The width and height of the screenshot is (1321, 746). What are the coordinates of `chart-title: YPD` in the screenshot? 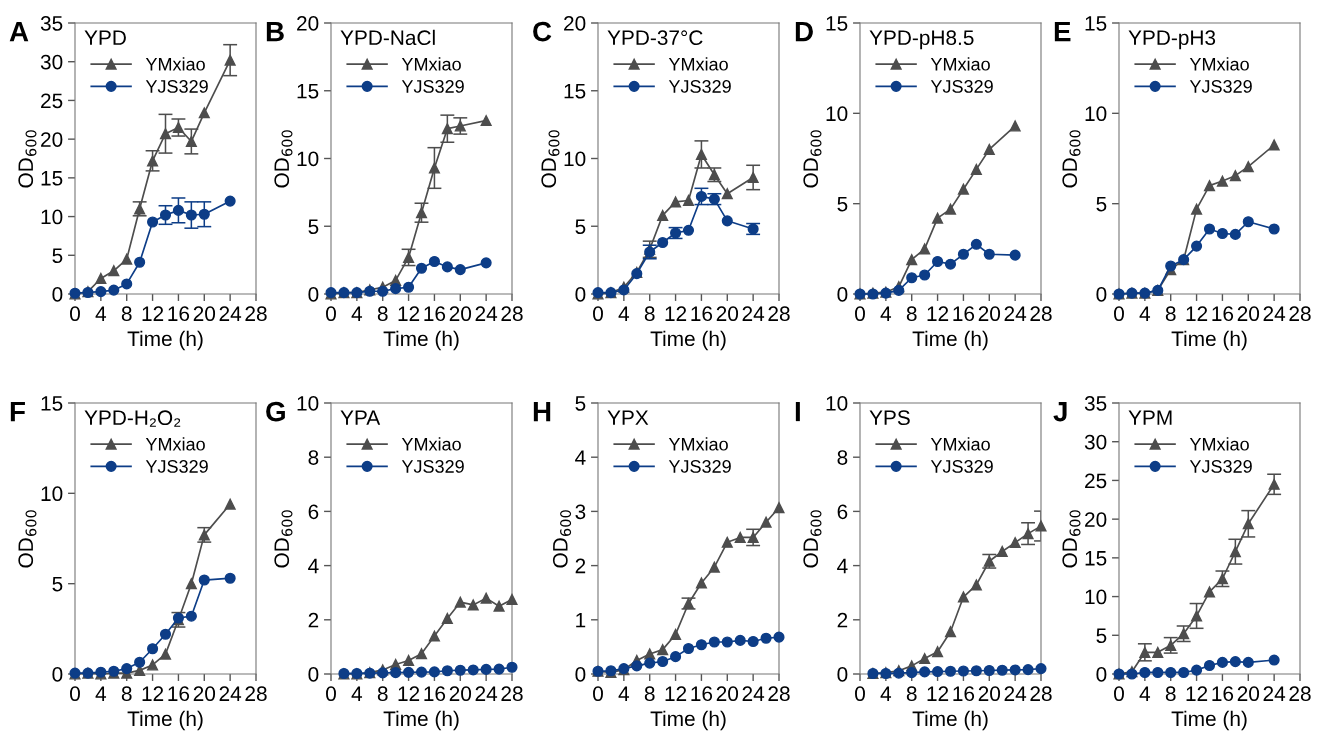 It's located at (105, 37).